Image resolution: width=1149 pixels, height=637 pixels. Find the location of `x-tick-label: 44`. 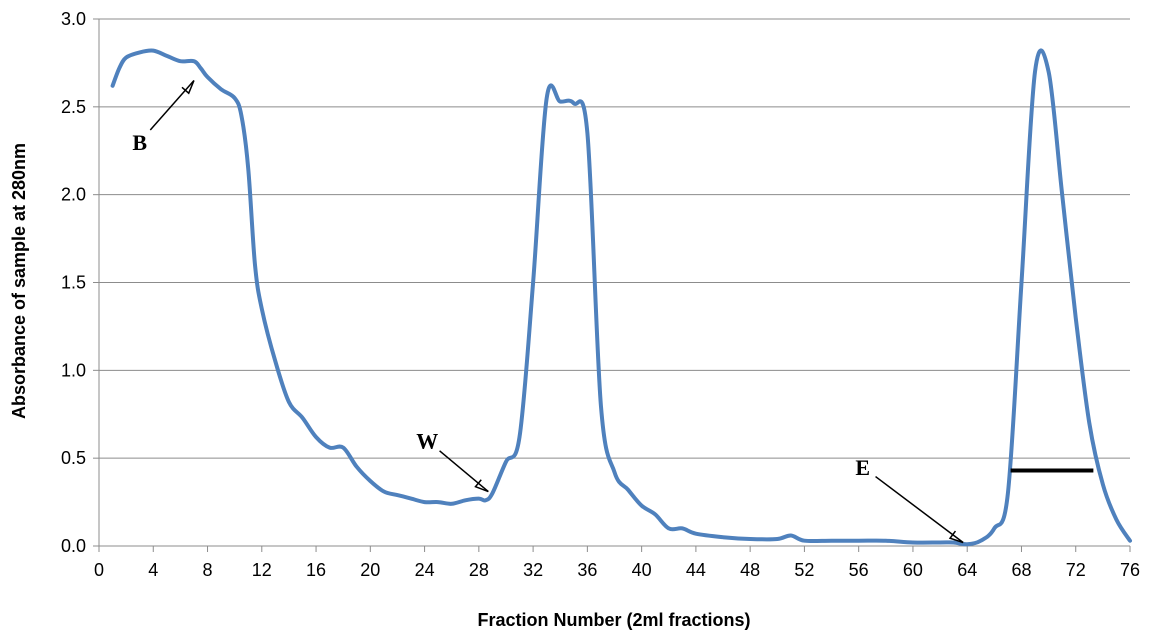

x-tick-label: 44 is located at coordinates (696, 570).